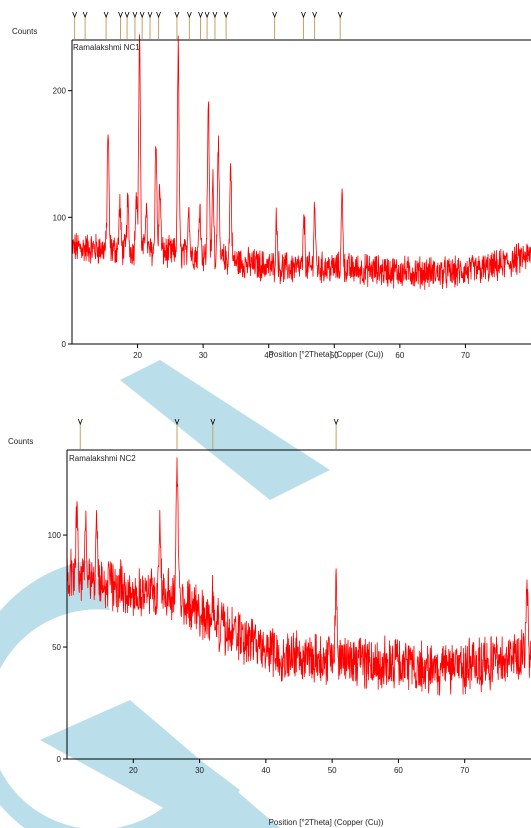  I want to click on sample-label: Ramalakshmi NC2, so click(102, 458).